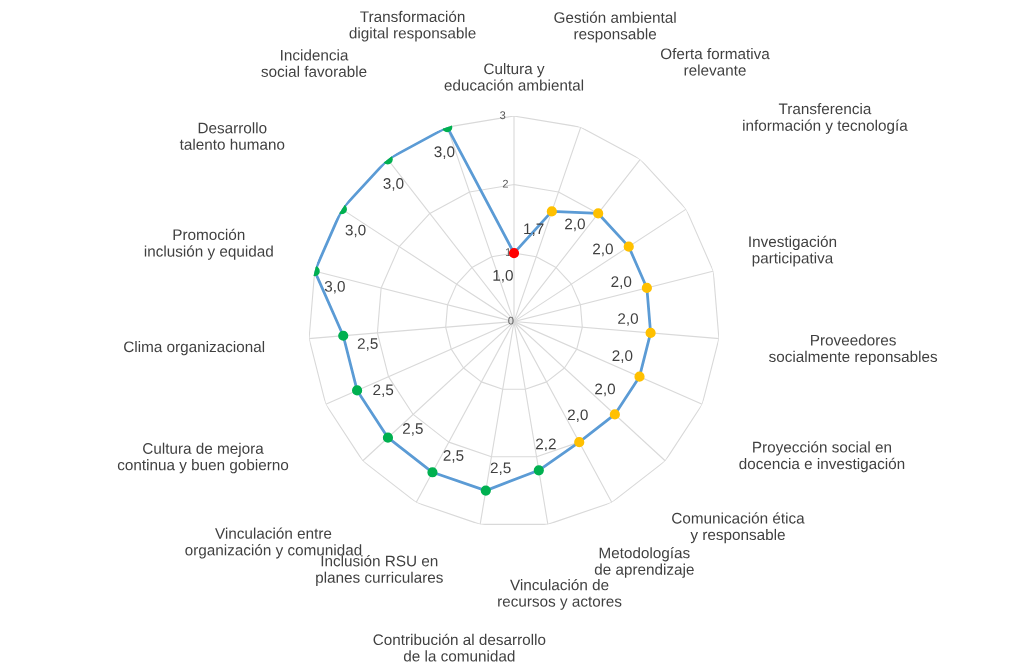 This screenshot has height=670, width=1028. What do you see at coordinates (514, 77) in the screenshot?
I see `spoke-label: Cultura y educación ambiental` at bounding box center [514, 77].